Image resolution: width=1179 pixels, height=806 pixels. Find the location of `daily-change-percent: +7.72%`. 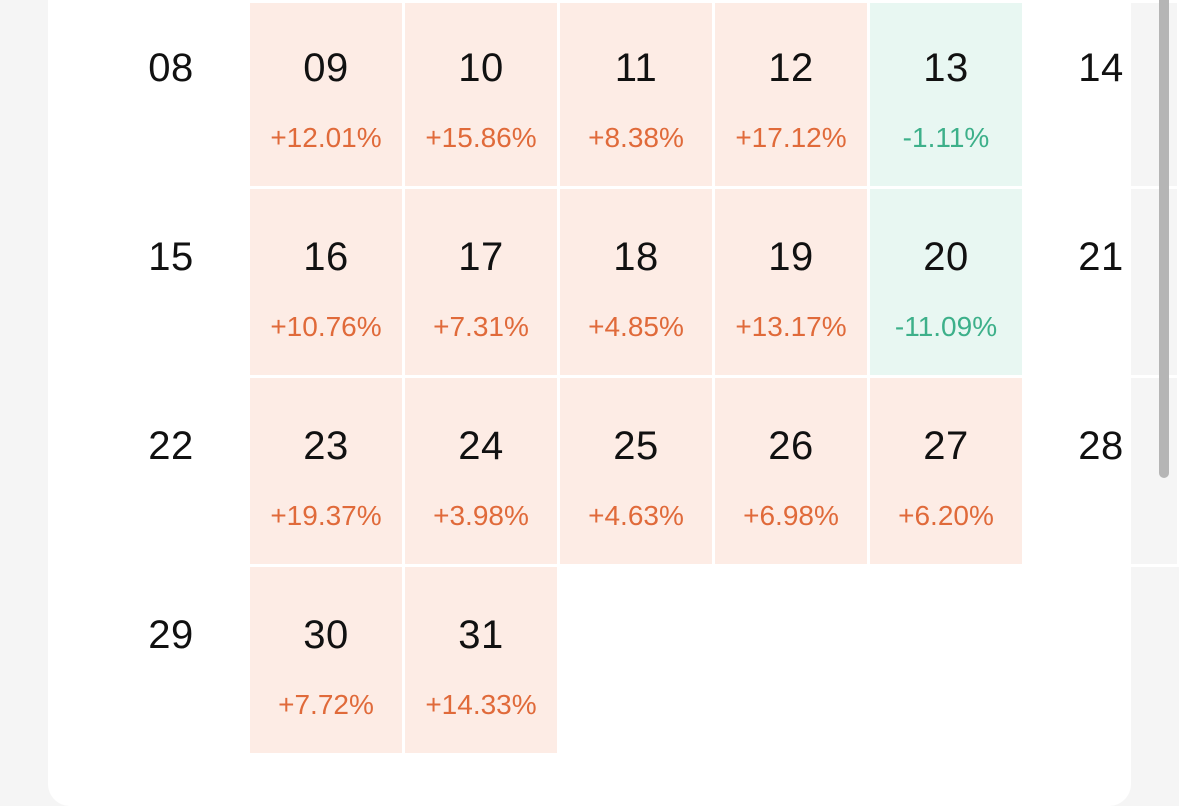

daily-change-percent: +7.72% is located at coordinates (326, 704).